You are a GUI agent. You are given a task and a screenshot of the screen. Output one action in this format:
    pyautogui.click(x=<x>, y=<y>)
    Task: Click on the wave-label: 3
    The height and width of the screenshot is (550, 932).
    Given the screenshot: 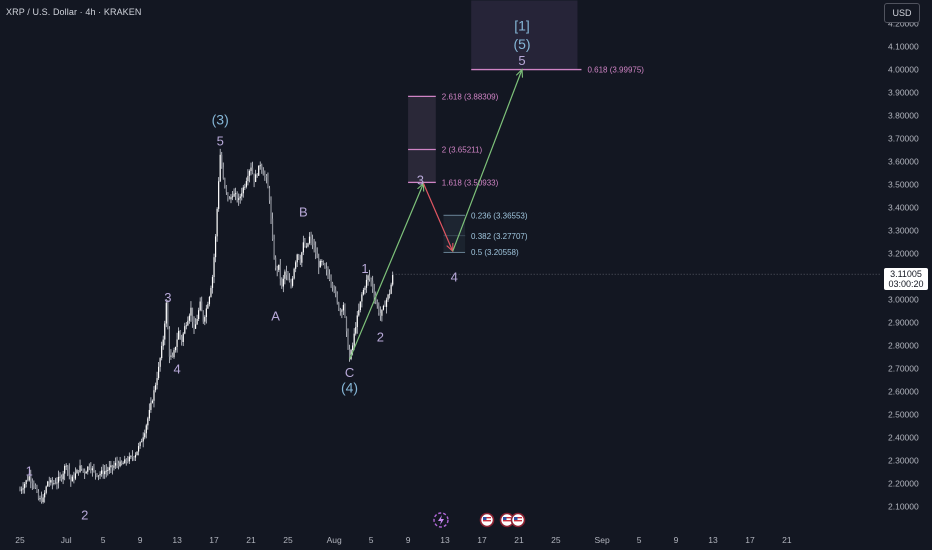 What is the action you would take?
    pyautogui.click(x=420, y=180)
    